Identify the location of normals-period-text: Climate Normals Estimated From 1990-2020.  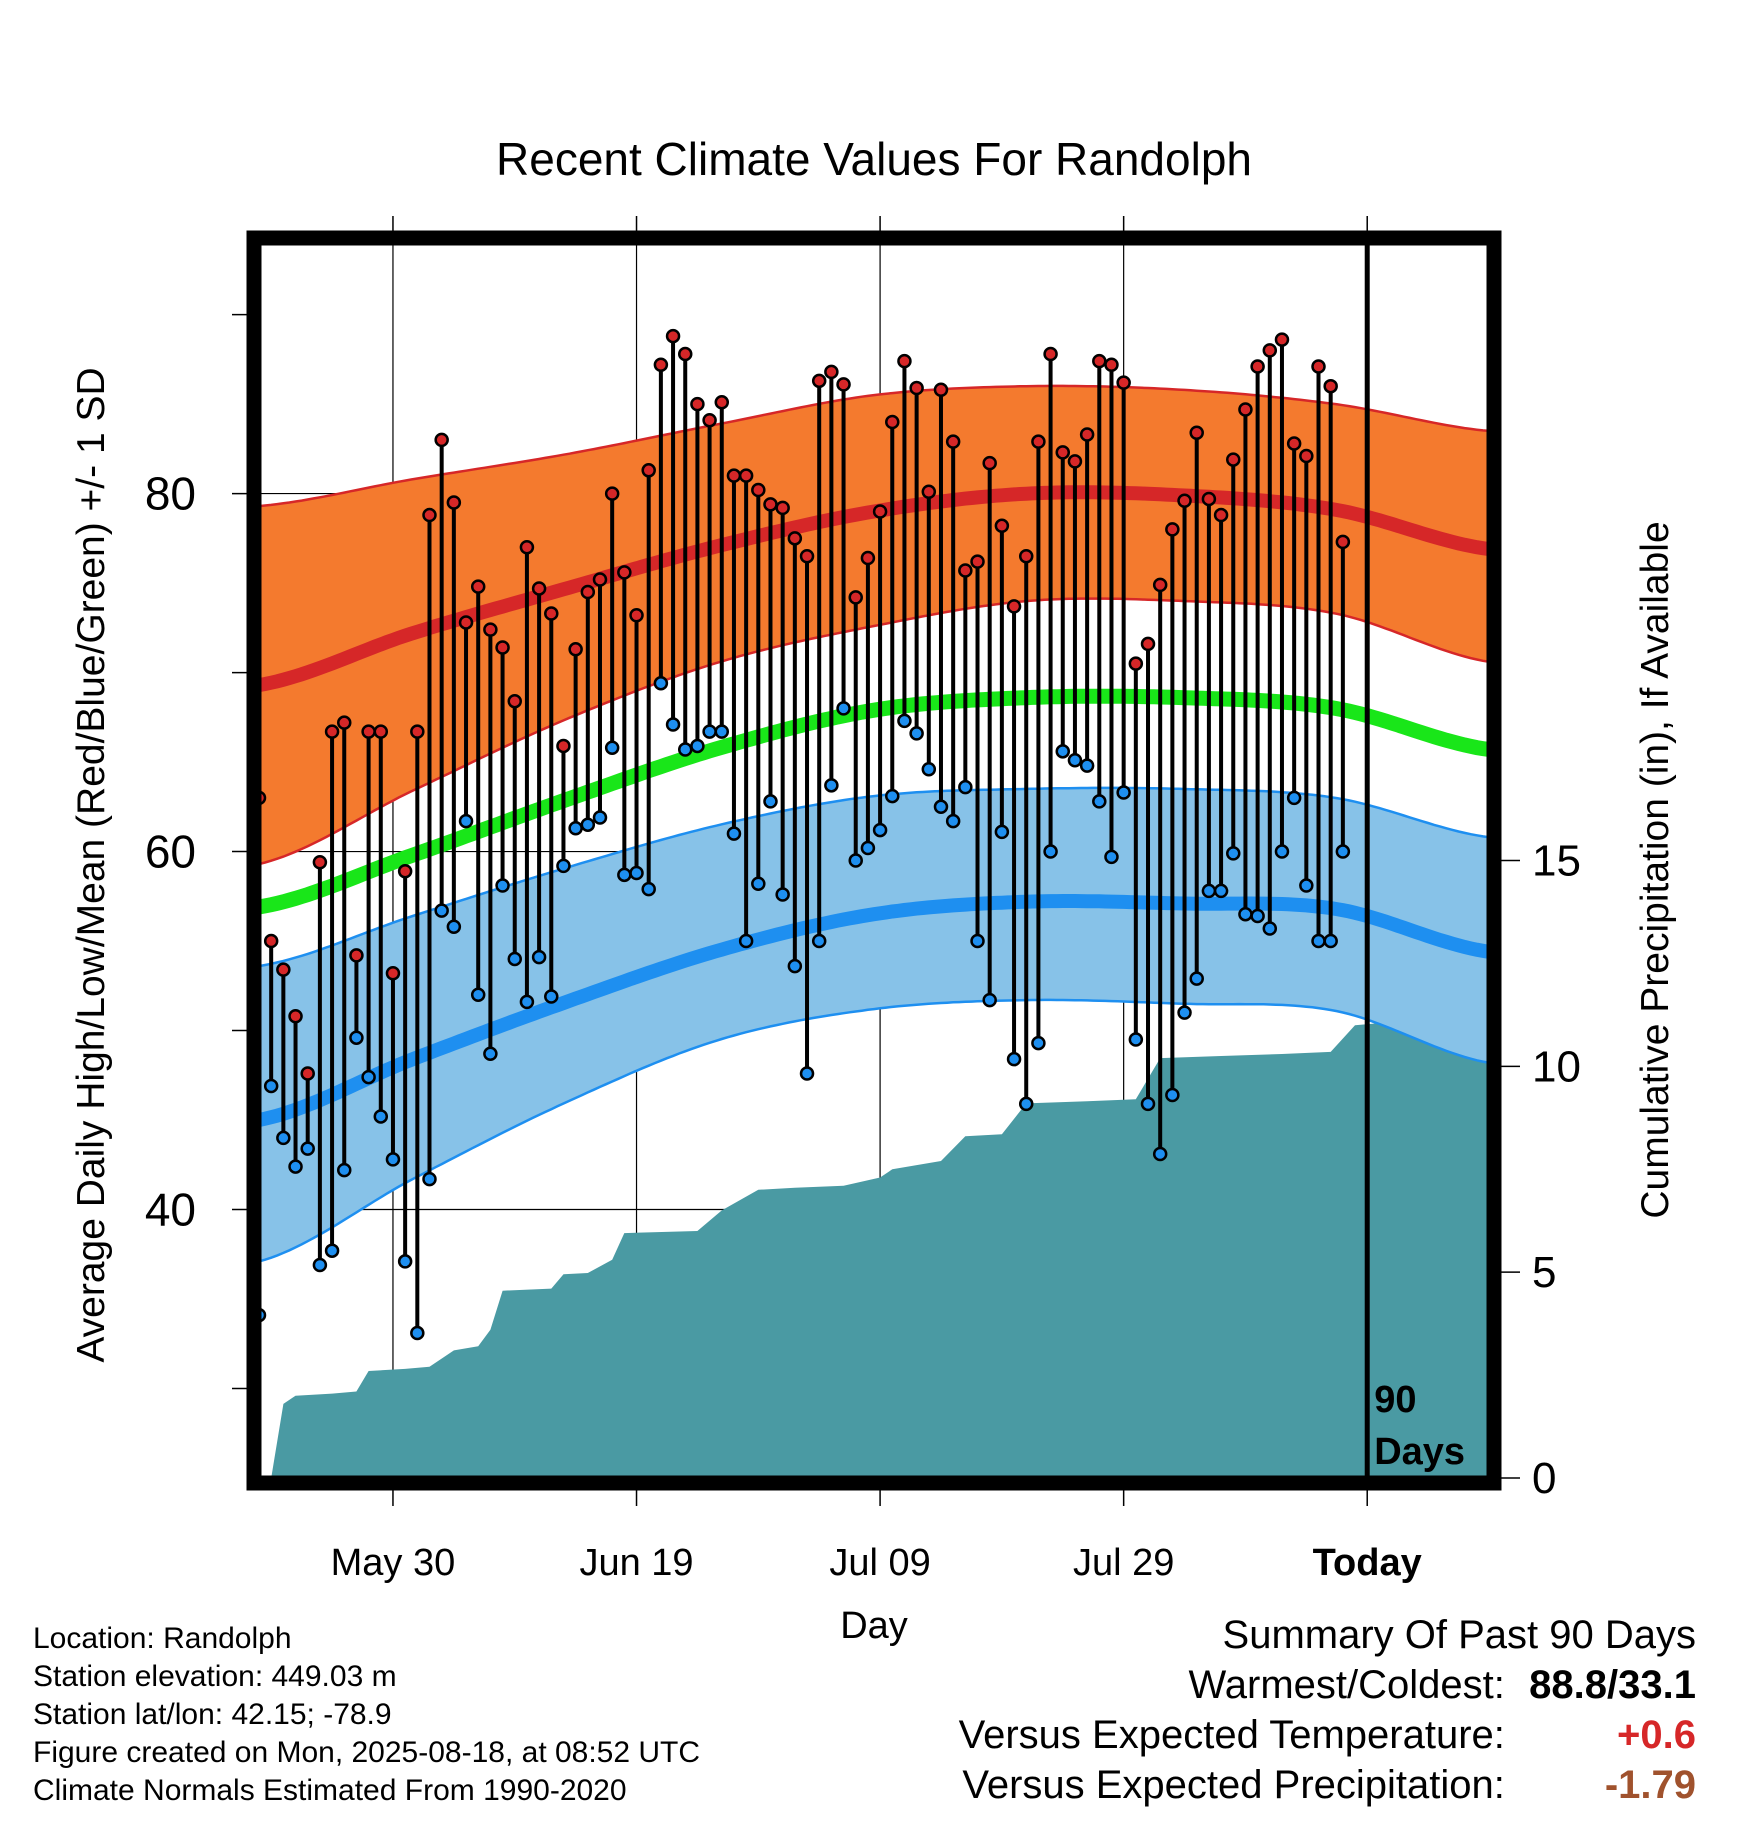
(330, 1790).